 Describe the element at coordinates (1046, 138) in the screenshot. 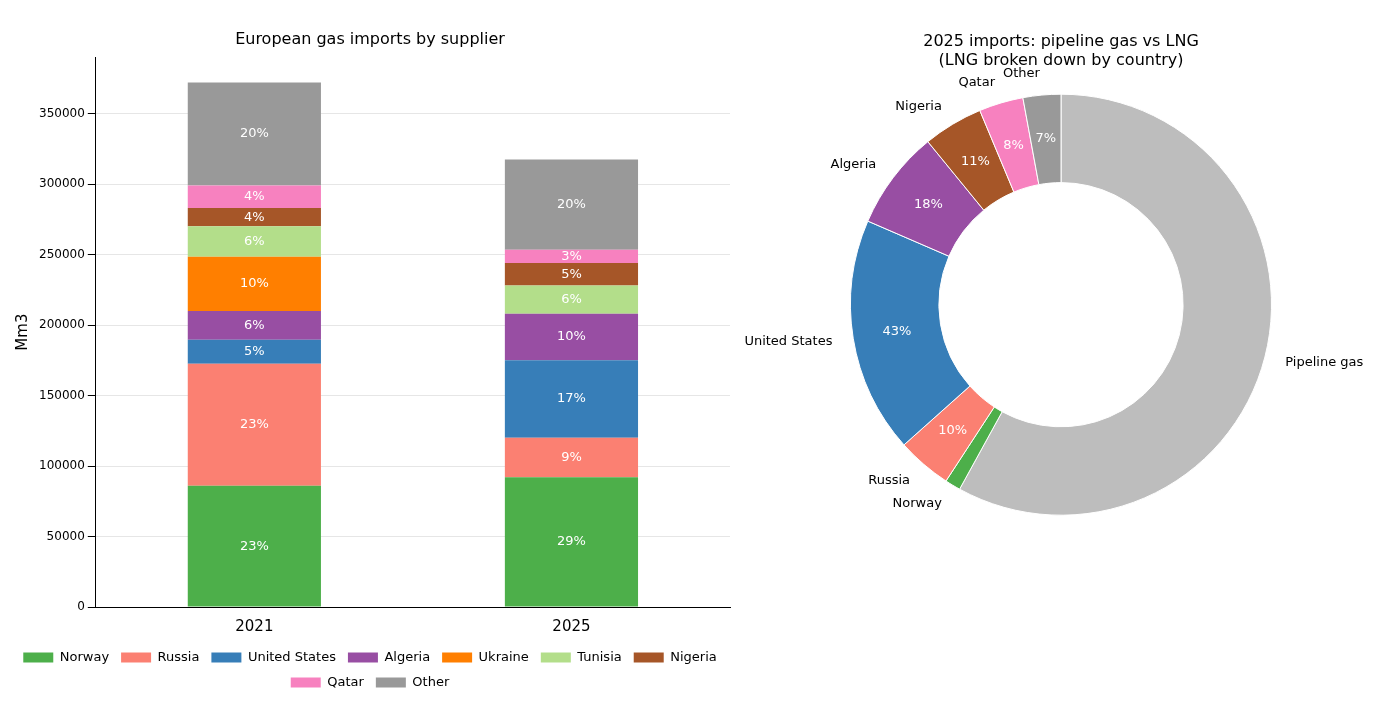

I see `text: 7%` at that location.